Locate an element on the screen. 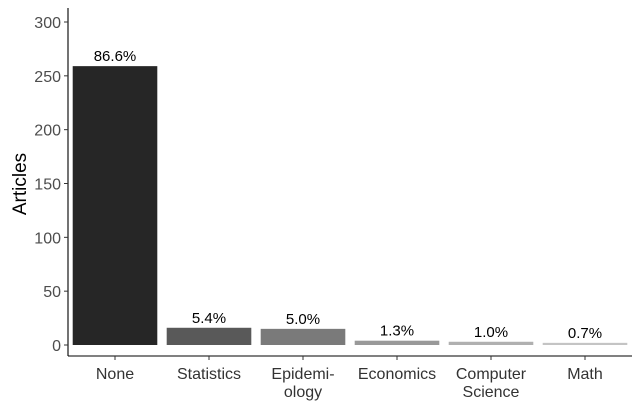  x-tick-label: Epidemi- is located at coordinates (302, 374).